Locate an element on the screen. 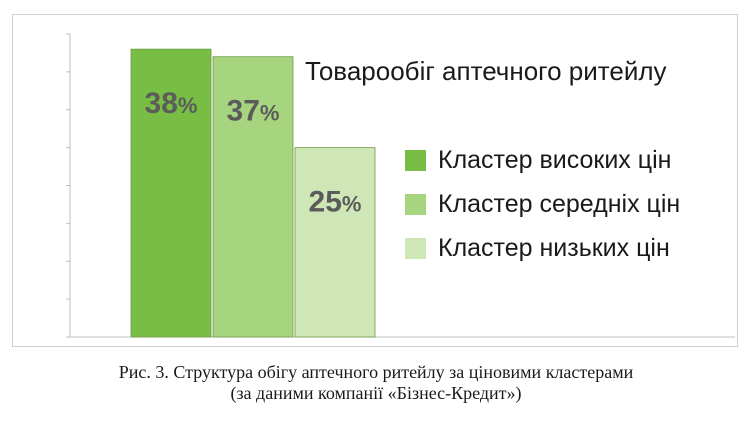 This screenshot has height=423, width=752. legend-swatch-low-prices is located at coordinates (415, 248).